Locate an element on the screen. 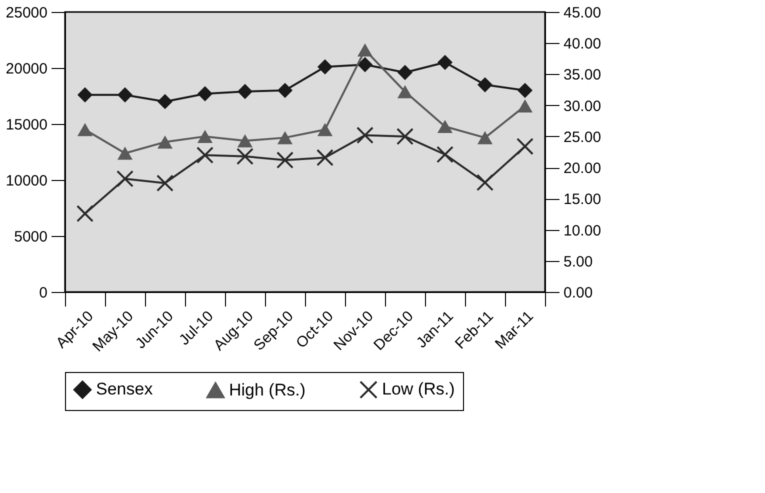 This screenshot has height=493, width=765. y2-tick-label: 30.00 is located at coordinates (583, 106).